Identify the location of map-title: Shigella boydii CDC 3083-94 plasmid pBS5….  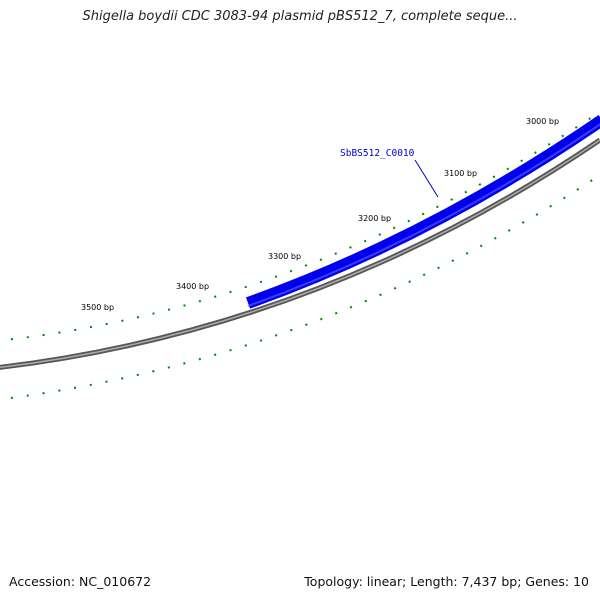
(300, 16).